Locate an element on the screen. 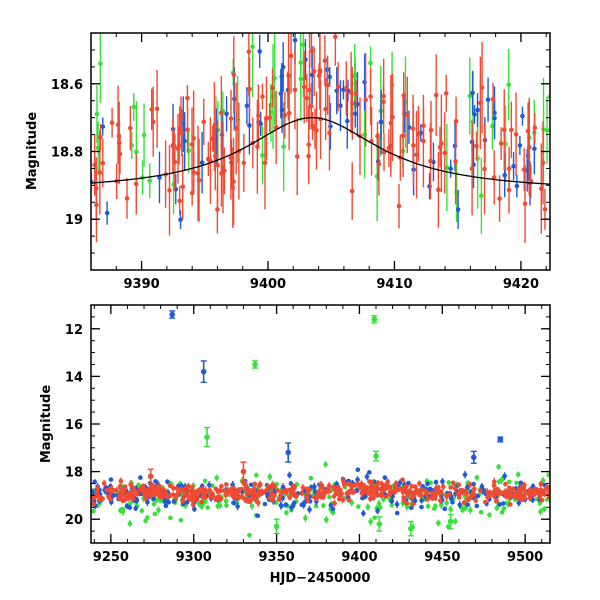  bottom-xtick-label: 9350 is located at coordinates (276, 557).